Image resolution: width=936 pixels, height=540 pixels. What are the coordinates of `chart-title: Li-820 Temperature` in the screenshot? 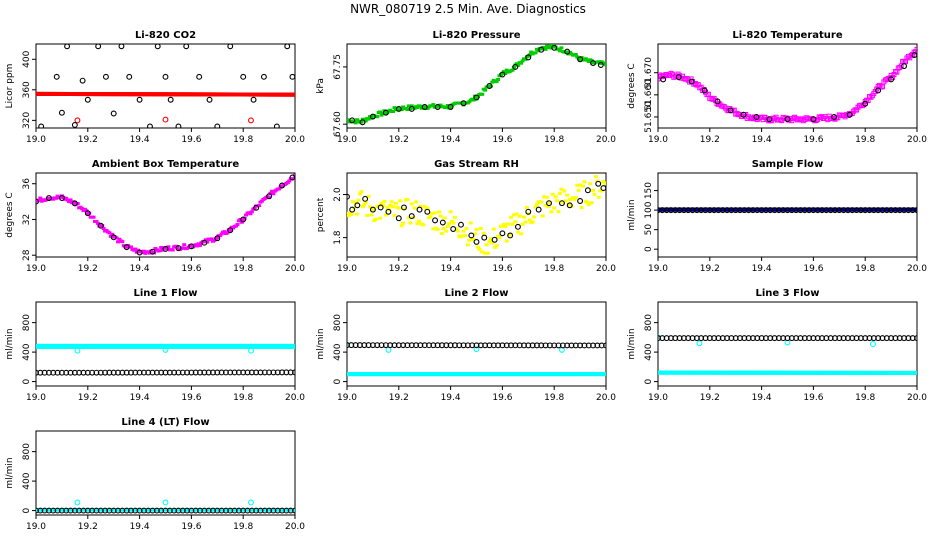 It's located at (787, 35).